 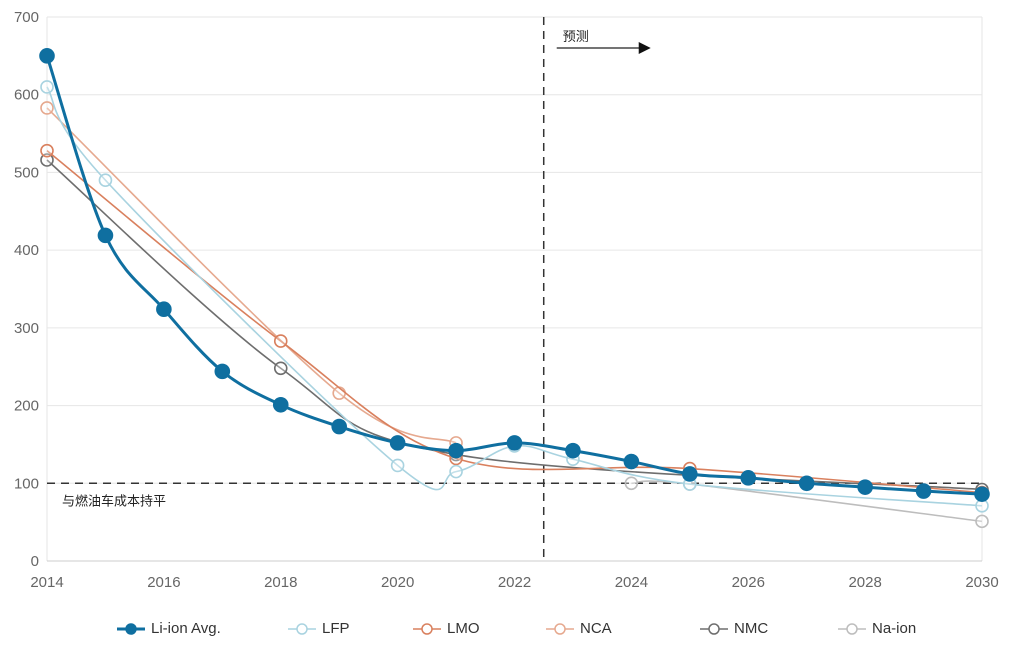 I want to click on legend-label: Li-ion Avg., so click(x=186, y=628).